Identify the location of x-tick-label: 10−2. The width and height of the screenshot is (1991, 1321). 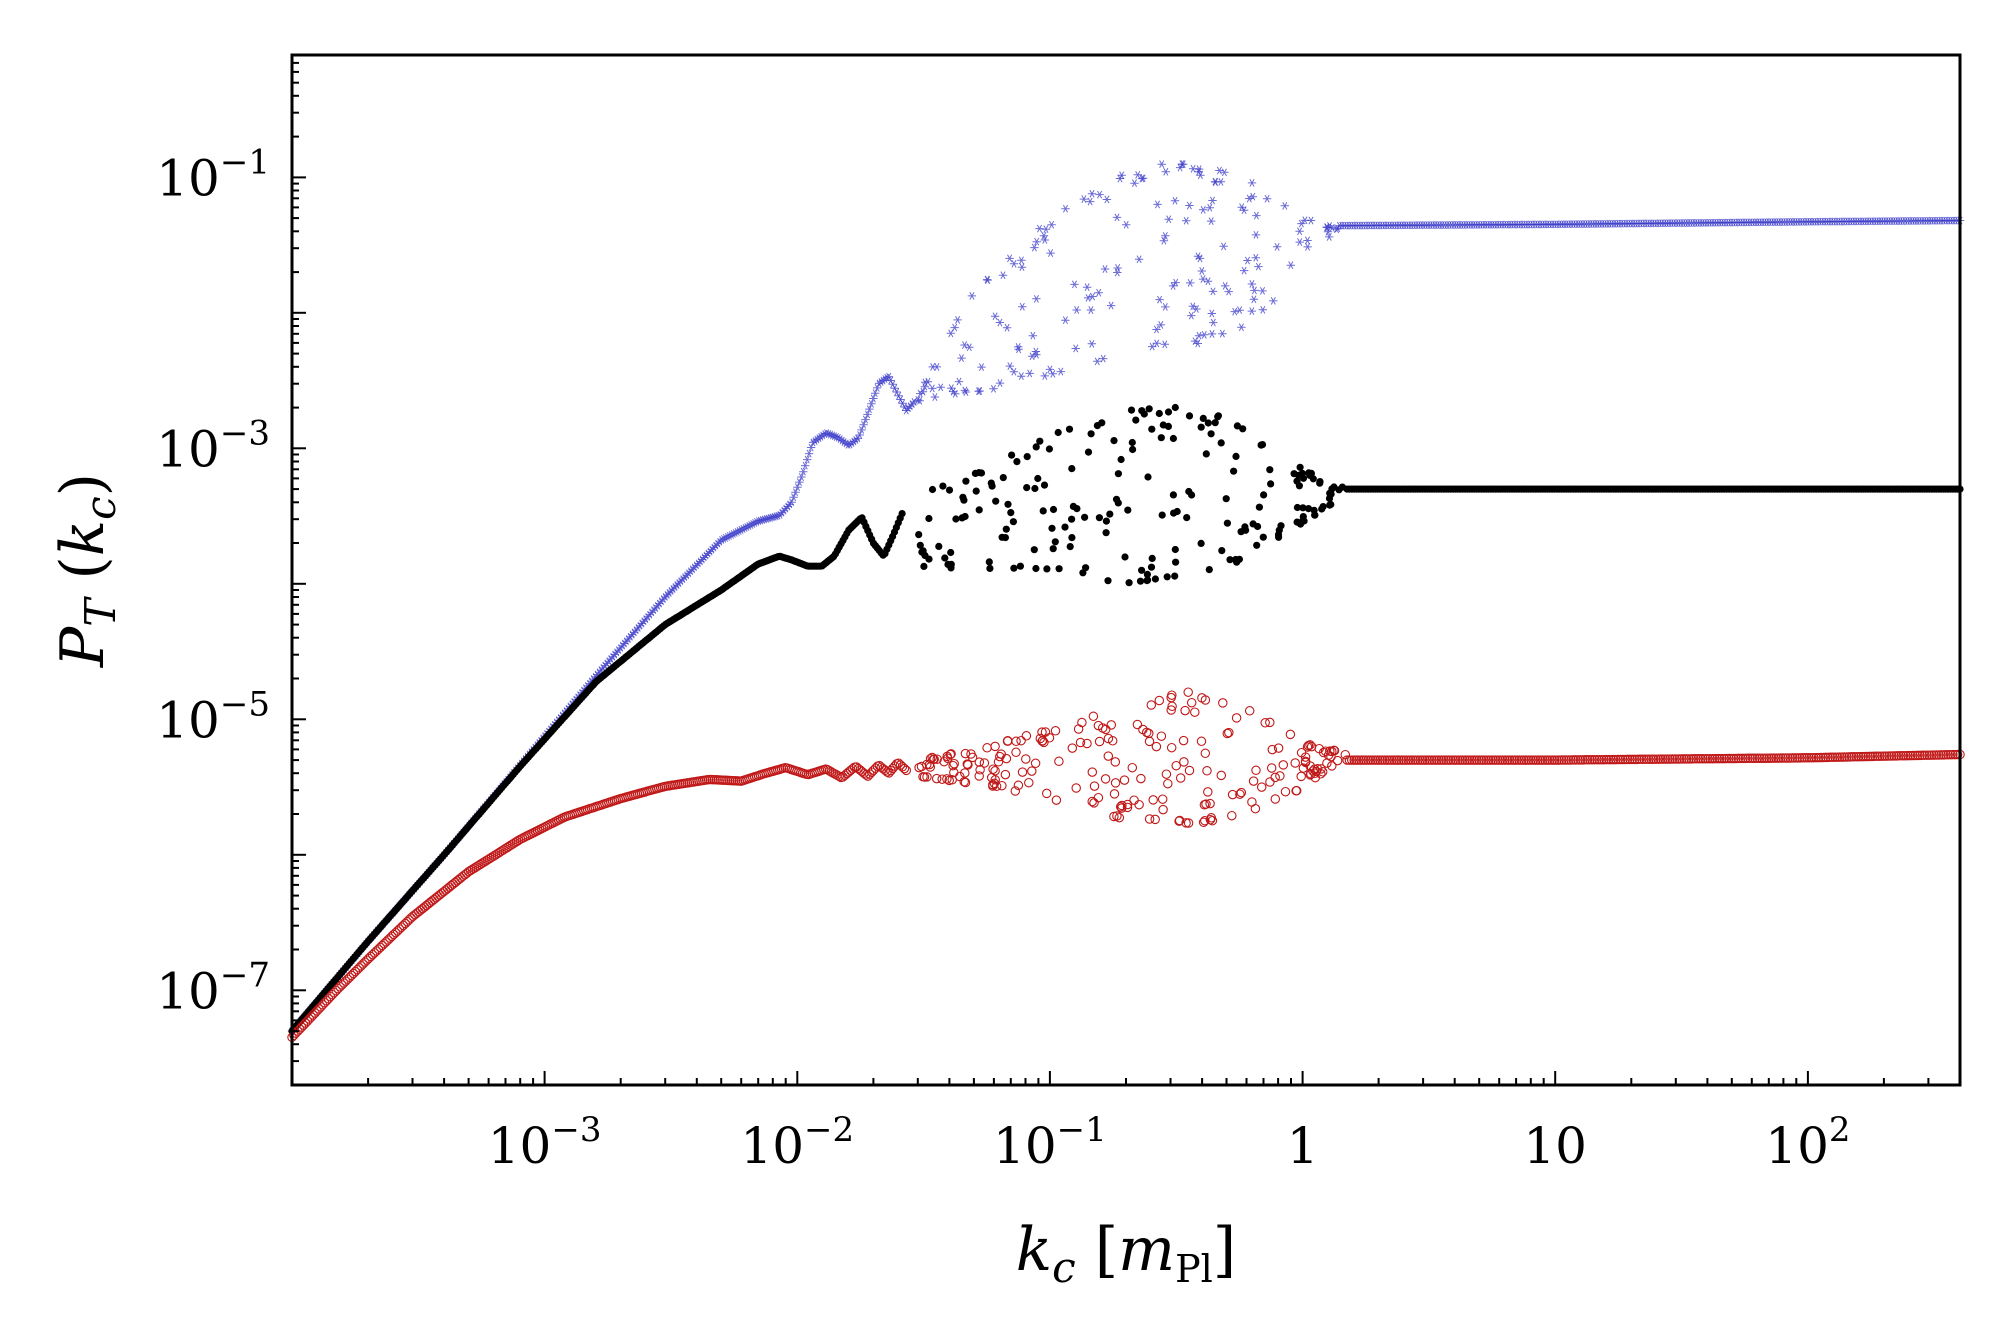
(797, 1142).